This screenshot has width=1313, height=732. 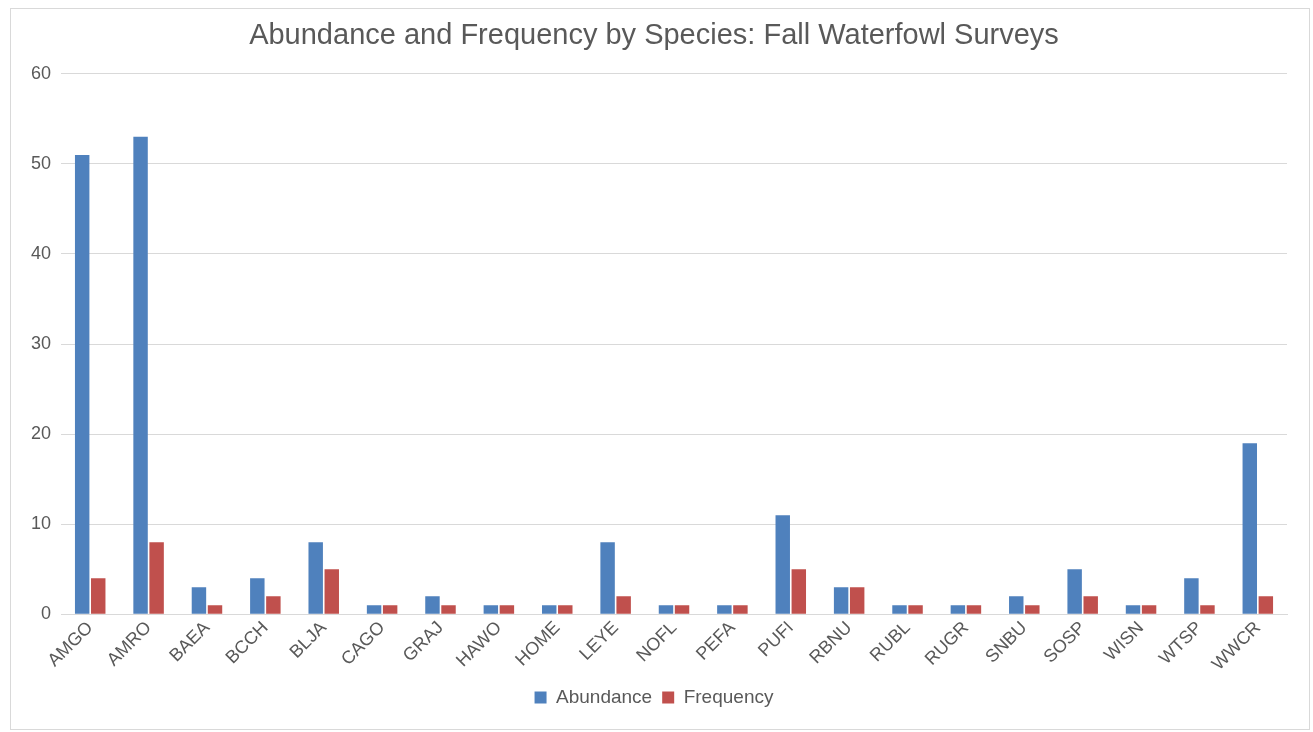 What do you see at coordinates (41, 162) in the screenshot?
I see `y-tick-label: 50` at bounding box center [41, 162].